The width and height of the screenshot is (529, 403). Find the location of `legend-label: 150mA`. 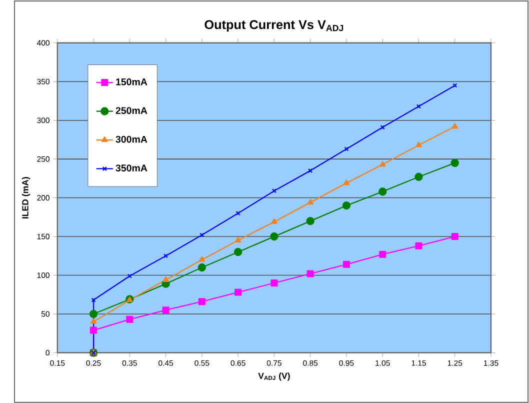

legend-label: 150mA is located at coordinates (132, 82).